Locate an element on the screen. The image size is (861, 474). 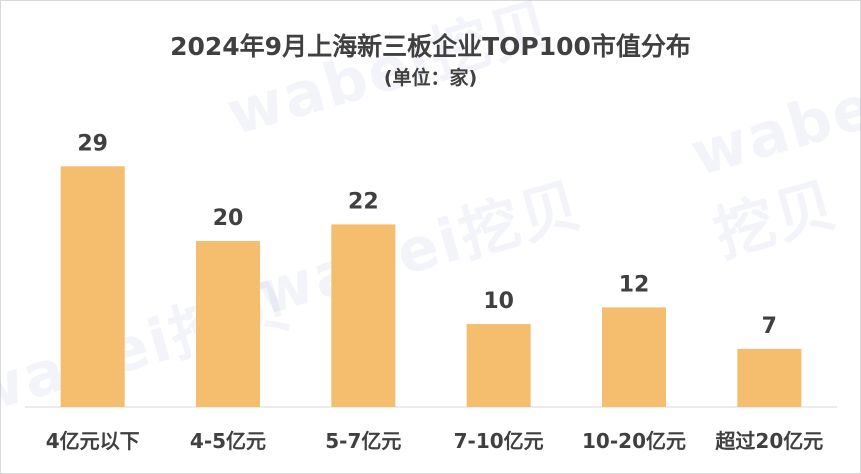
x-tick-label: 5-7亿元 is located at coordinates (363, 441).